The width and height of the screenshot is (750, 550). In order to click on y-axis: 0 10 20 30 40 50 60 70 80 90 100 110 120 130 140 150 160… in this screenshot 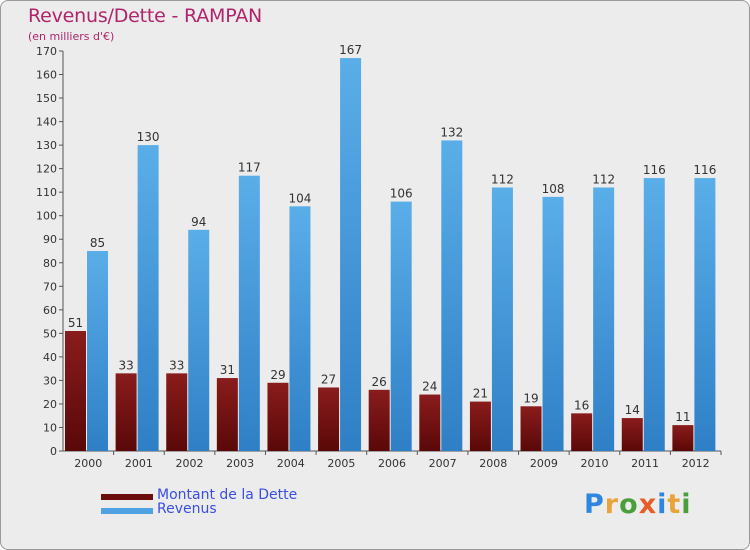, I will do `click(50, 251)`.